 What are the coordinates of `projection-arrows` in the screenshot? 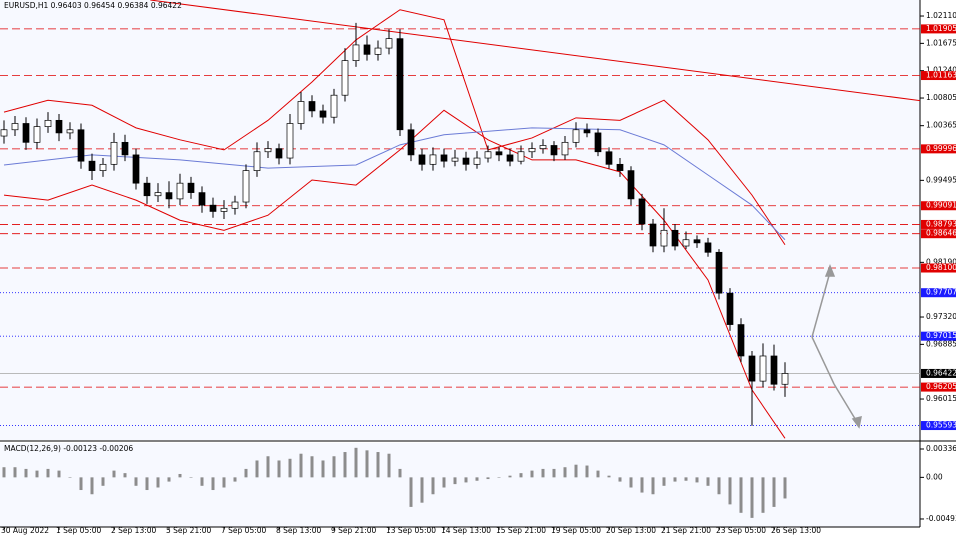 It's located at (836, 346).